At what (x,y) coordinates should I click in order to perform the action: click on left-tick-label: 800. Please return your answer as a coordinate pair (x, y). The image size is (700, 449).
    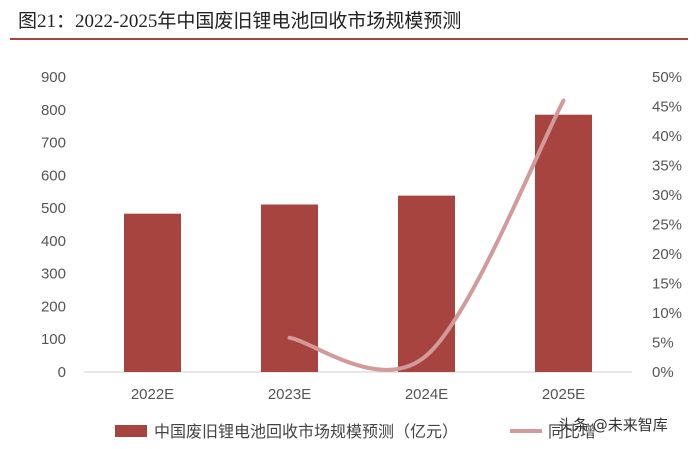
    Looking at the image, I should click on (53, 110).